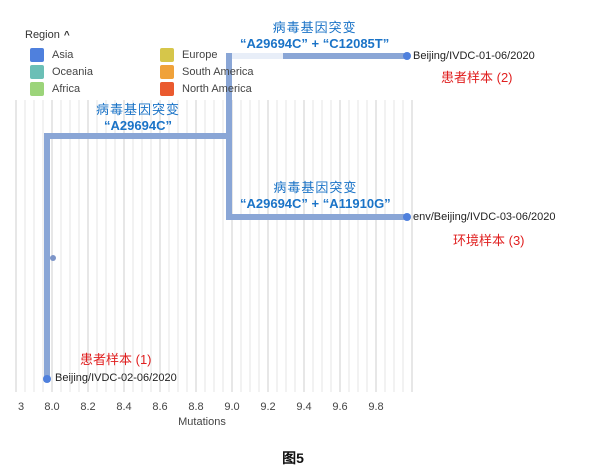  I want to click on legend-item-oceania: Oceania, so click(61, 72).